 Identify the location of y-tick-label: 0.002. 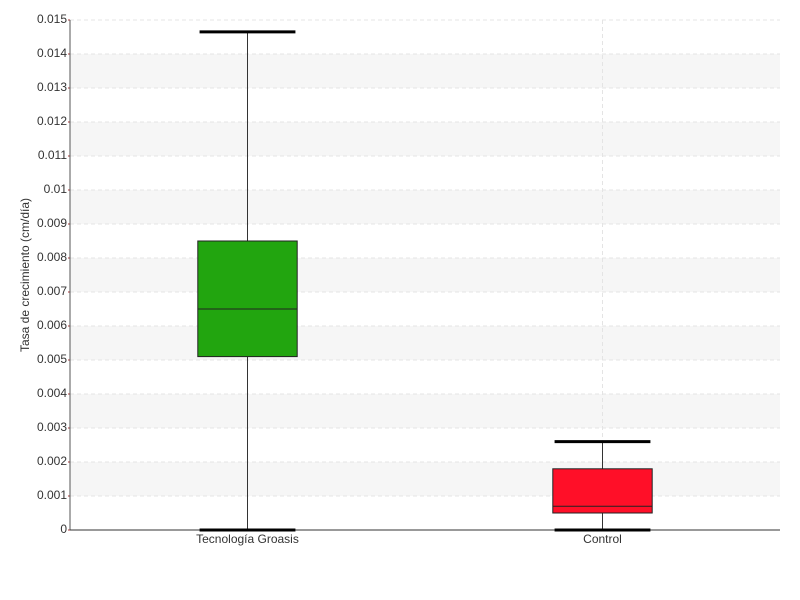
(52, 461).